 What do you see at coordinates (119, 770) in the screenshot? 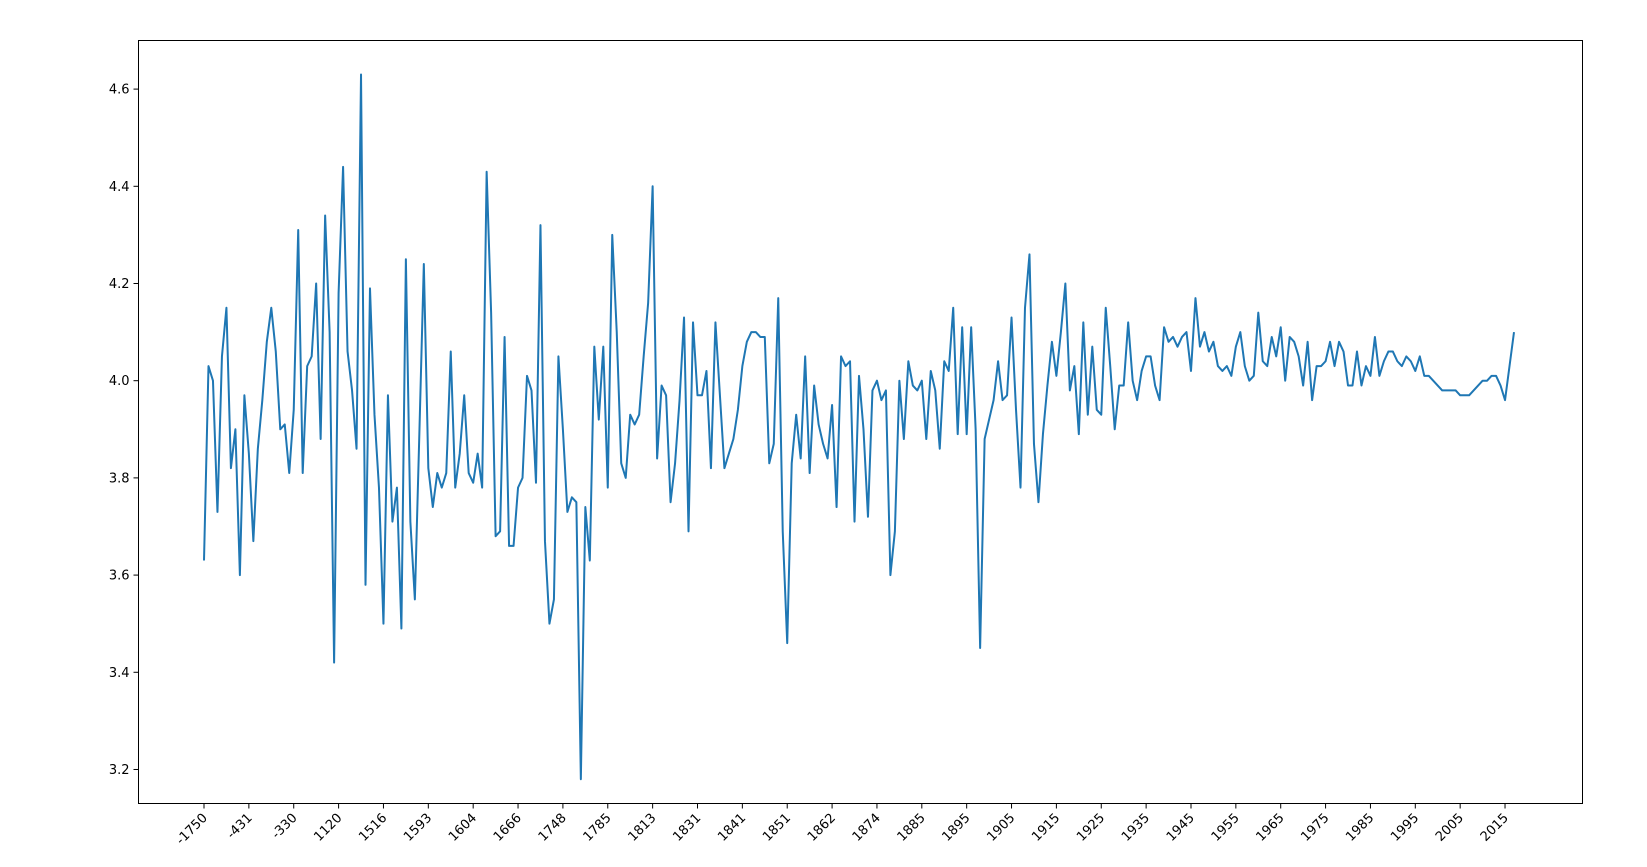
I see `y-tick-label: 3.2` at bounding box center [119, 770].